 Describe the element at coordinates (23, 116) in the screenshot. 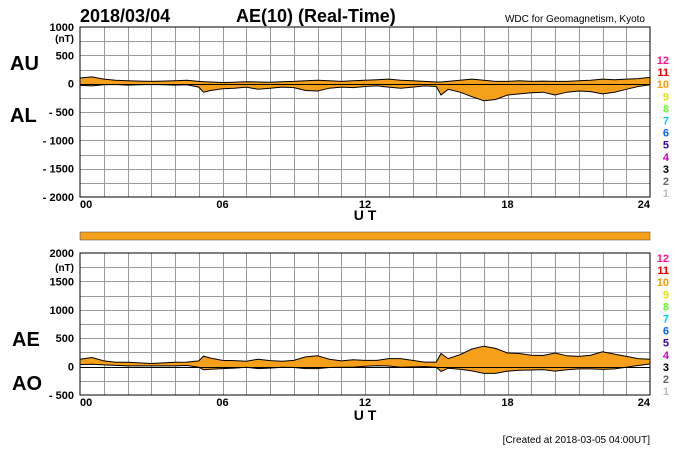

I see `series-label-al: AL` at that location.